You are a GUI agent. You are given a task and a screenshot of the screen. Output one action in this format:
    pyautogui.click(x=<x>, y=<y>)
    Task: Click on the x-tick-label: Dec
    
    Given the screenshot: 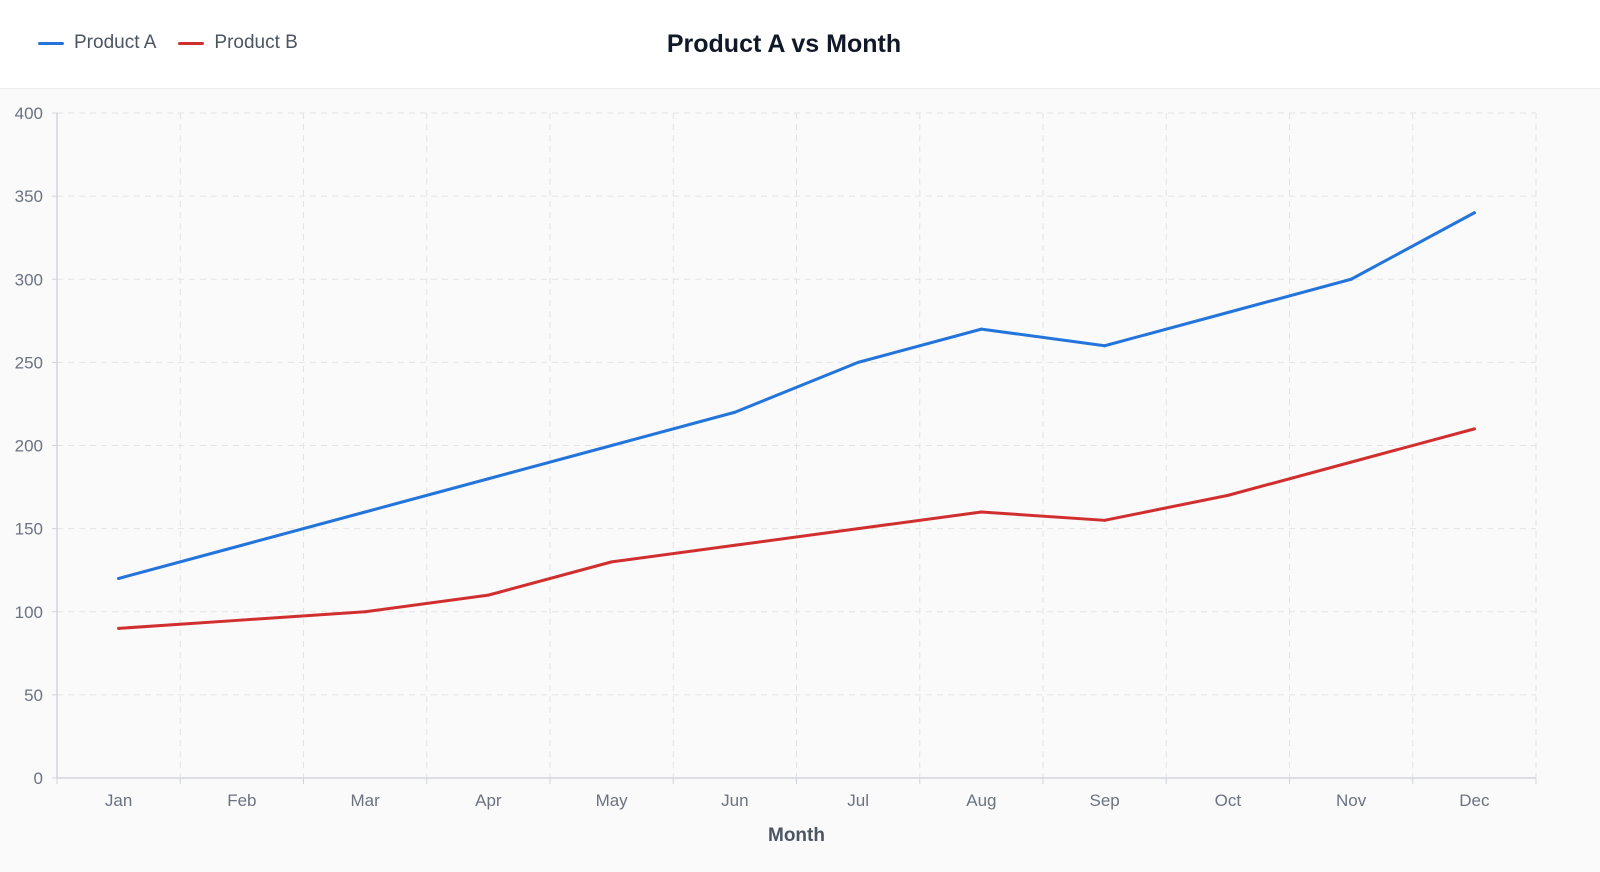 What is the action you would take?
    pyautogui.click(x=1474, y=800)
    